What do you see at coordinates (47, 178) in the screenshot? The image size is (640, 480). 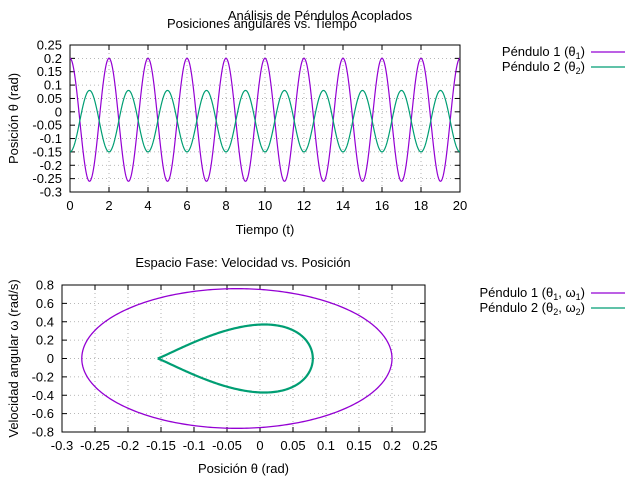 I see `y-tick-label: -0.25` at bounding box center [47, 178].